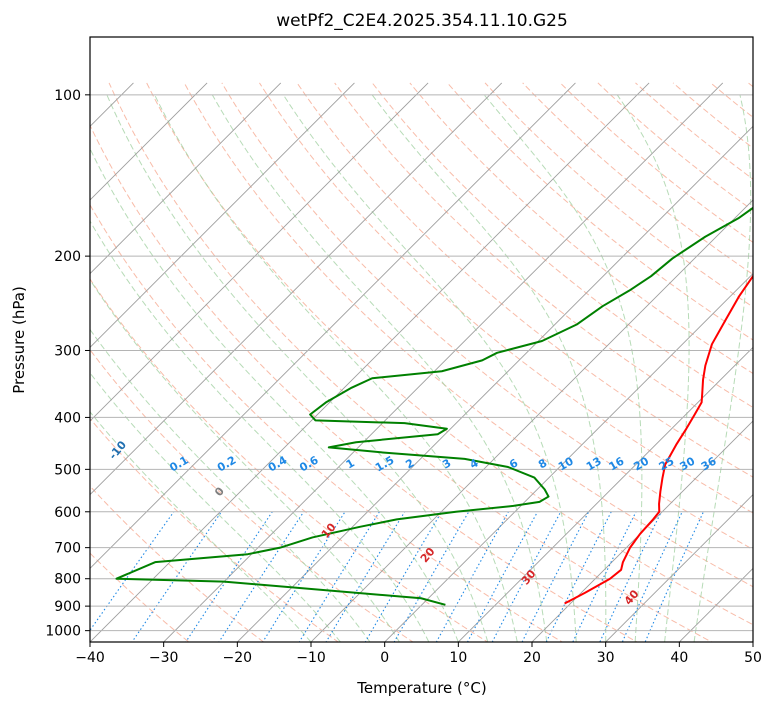 The width and height of the screenshot is (775, 708). What do you see at coordinates (384, 658) in the screenshot?
I see `x-tick-label: 0` at bounding box center [384, 658].